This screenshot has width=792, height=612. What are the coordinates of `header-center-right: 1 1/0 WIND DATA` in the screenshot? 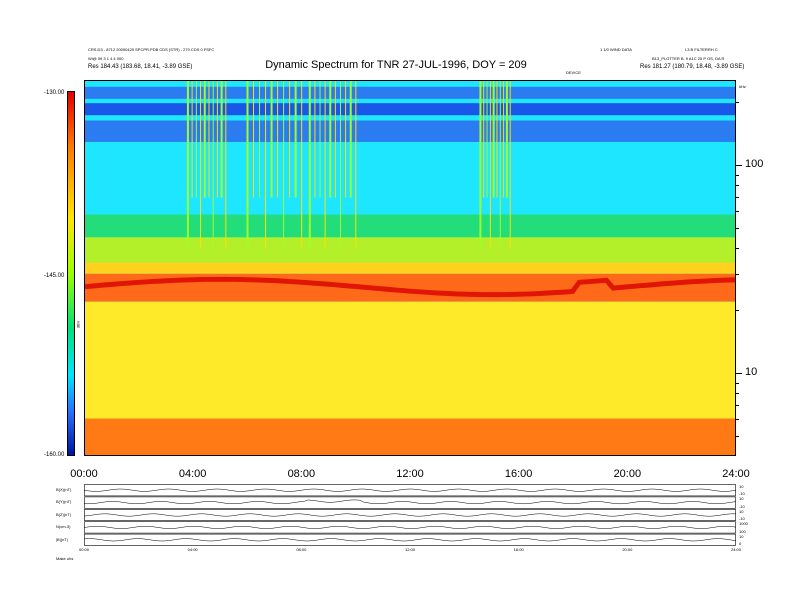 It's located at (616, 49).